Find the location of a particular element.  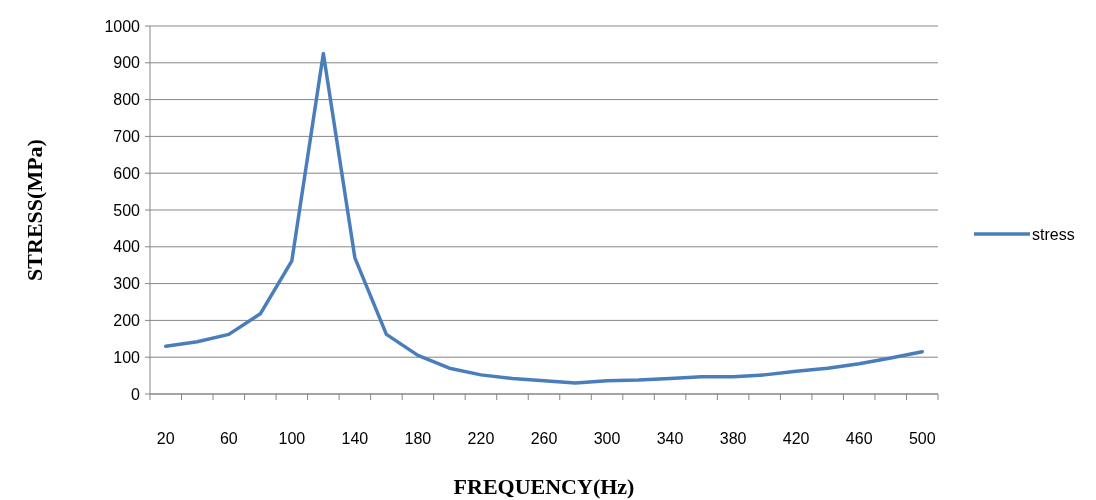

y-tick-label: 700 is located at coordinates (127, 136).